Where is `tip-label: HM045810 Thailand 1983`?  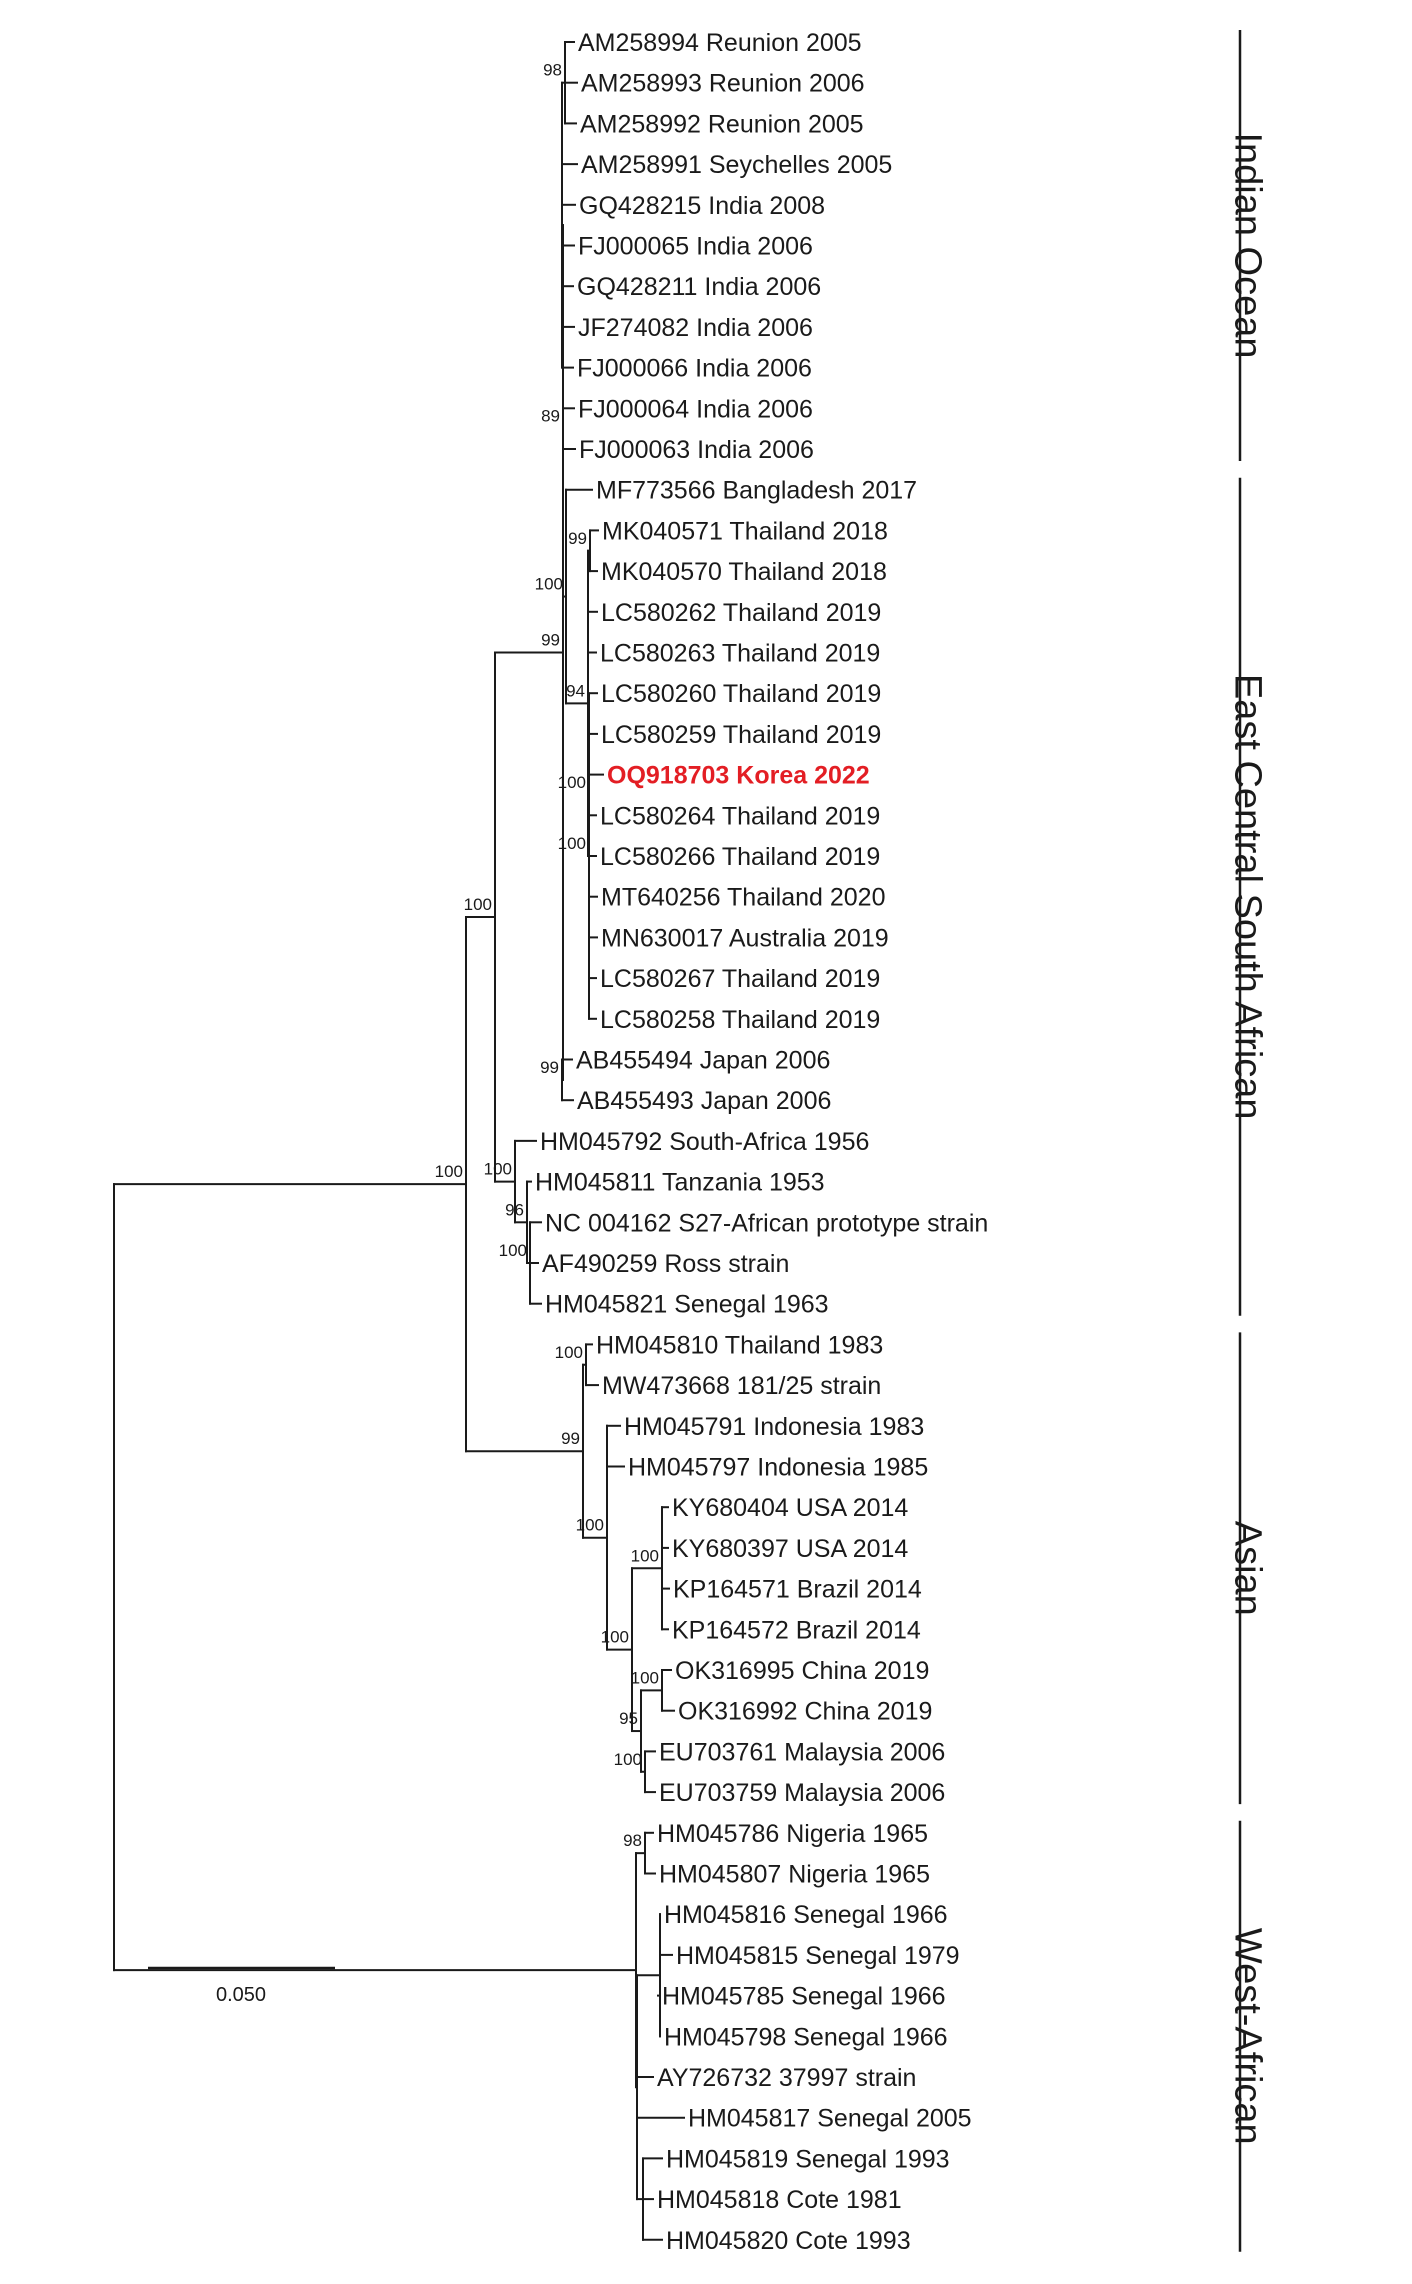
tip-label: HM045810 Thailand 1983 is located at coordinates (739, 1345).